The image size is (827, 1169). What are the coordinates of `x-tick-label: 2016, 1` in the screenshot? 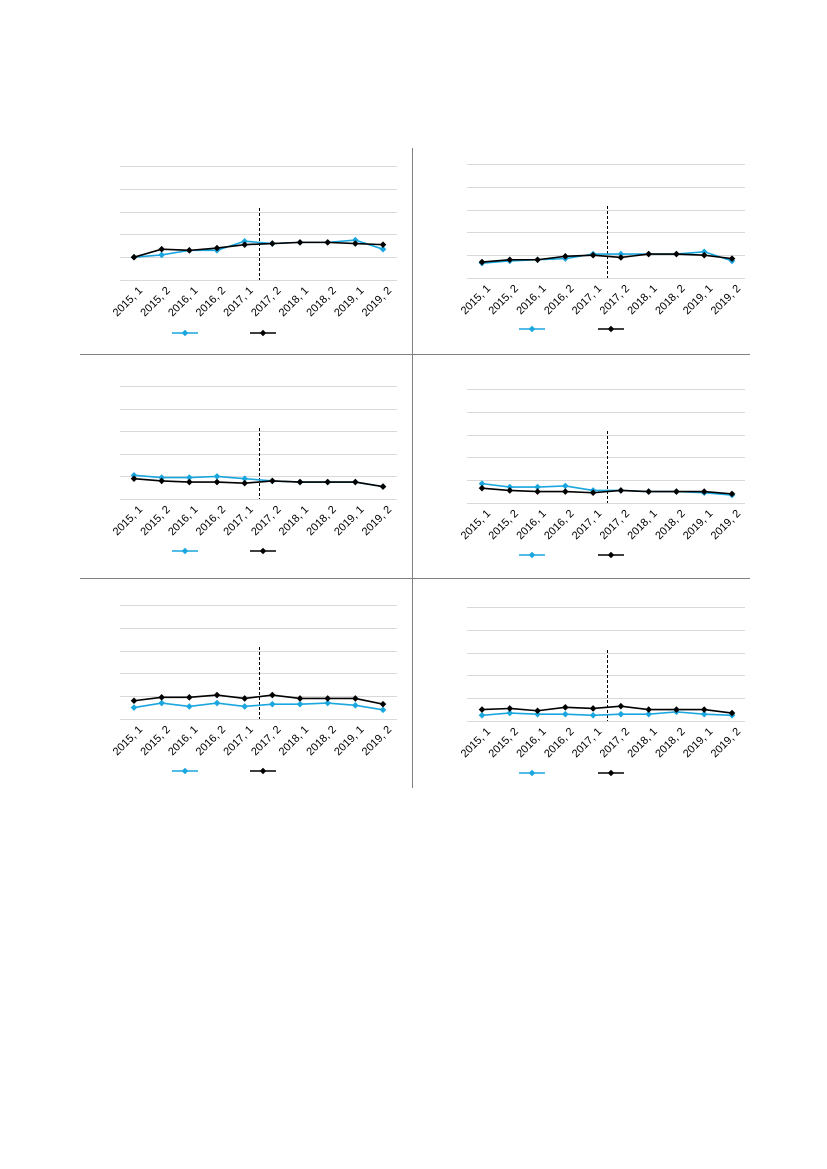 It's located at (183, 741).